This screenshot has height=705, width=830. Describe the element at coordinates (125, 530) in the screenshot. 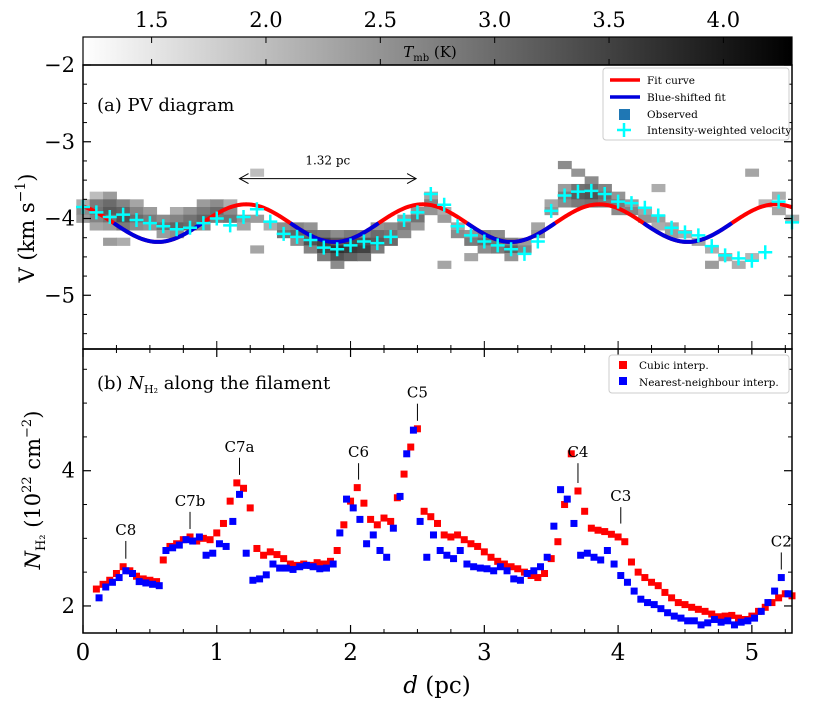

I see `core-label: C8` at that location.